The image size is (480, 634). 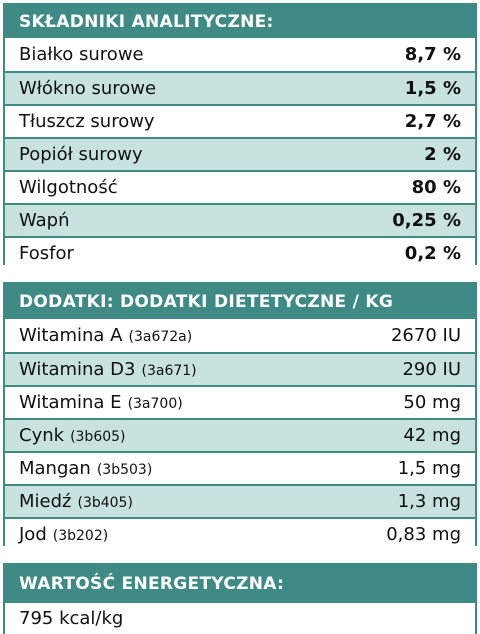 I want to click on row-value: 1,5 mg, so click(x=429, y=468).